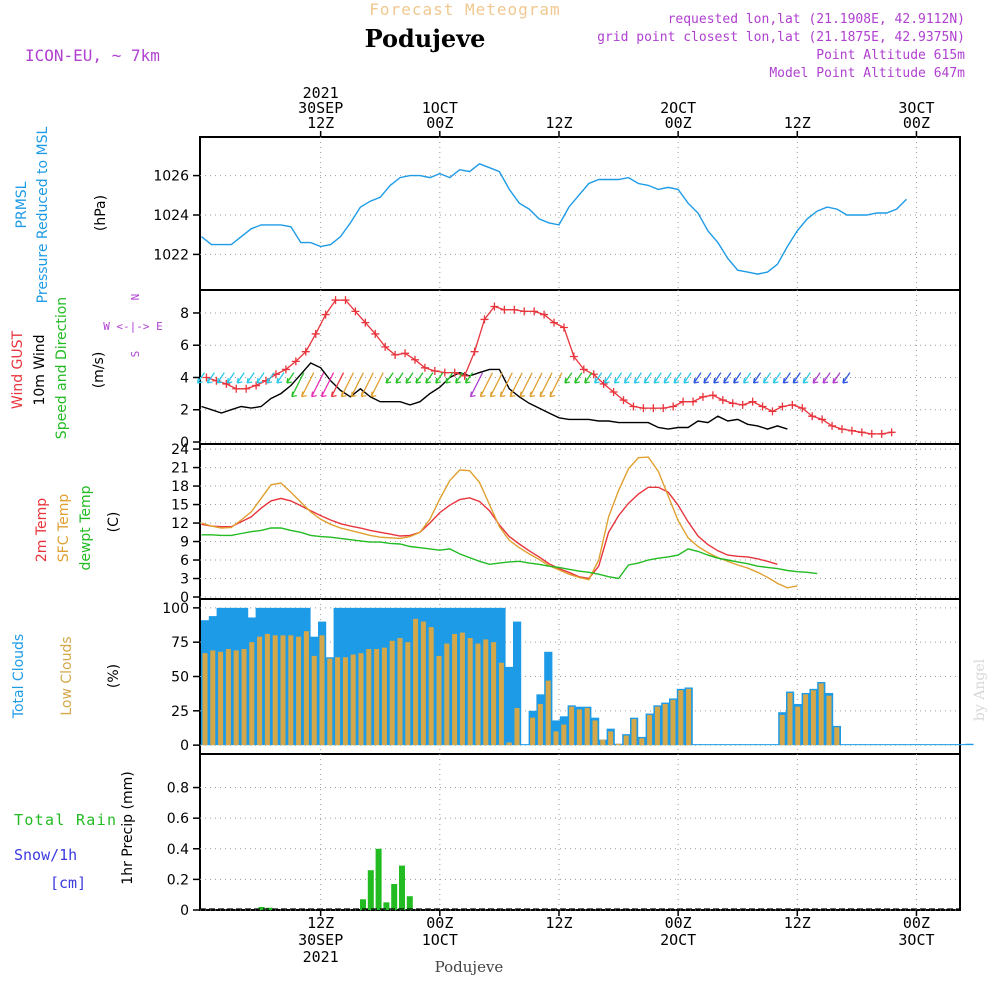  Describe the element at coordinates (184, 443) in the screenshot. I see `wind-ytick-label: 0` at that location.